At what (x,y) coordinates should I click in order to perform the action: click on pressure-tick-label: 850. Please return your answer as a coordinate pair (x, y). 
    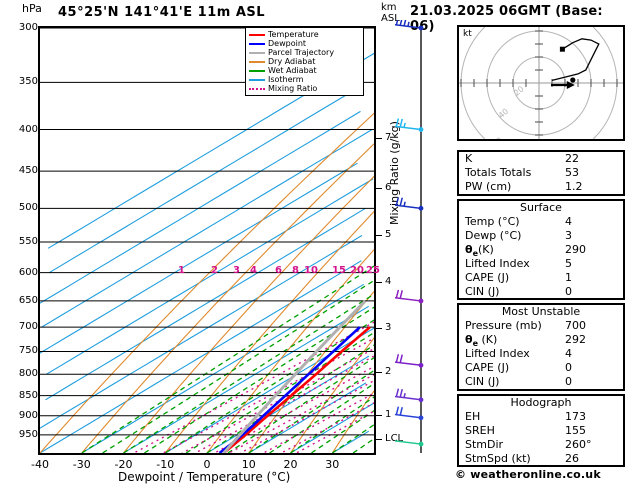
    Looking at the image, I should click on (28, 395).